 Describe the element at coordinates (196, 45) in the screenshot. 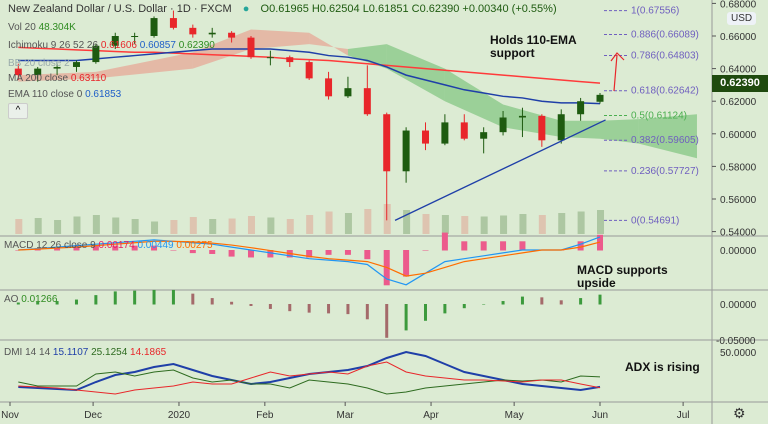

I see `ichimoku-v3: 0.62390` at that location.